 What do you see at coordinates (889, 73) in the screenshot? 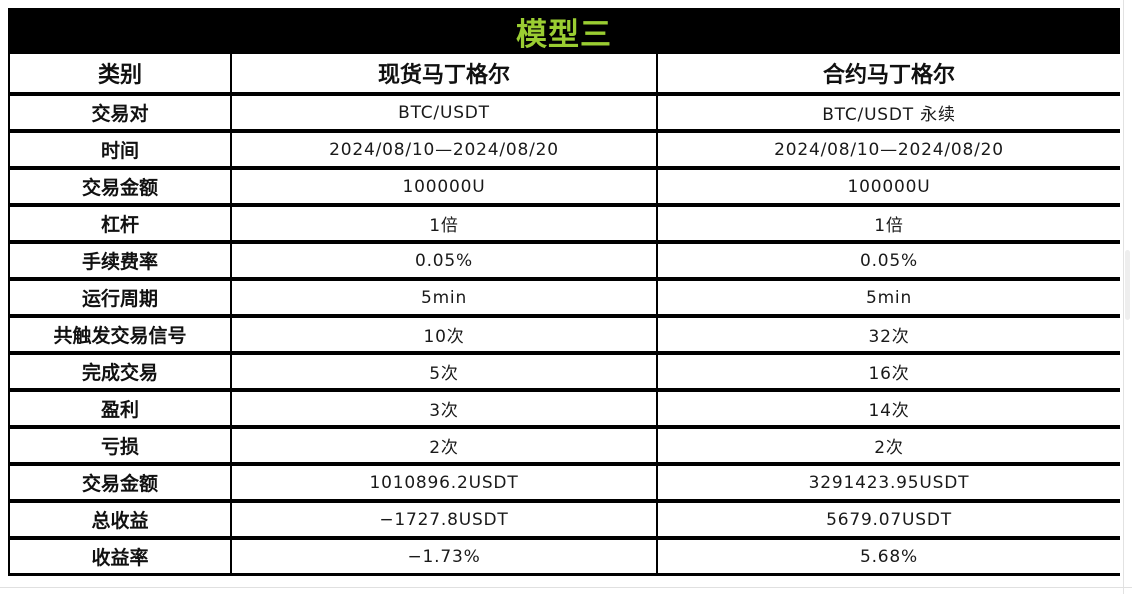
I see `header-cell: 合约马丁格尔` at bounding box center [889, 73].